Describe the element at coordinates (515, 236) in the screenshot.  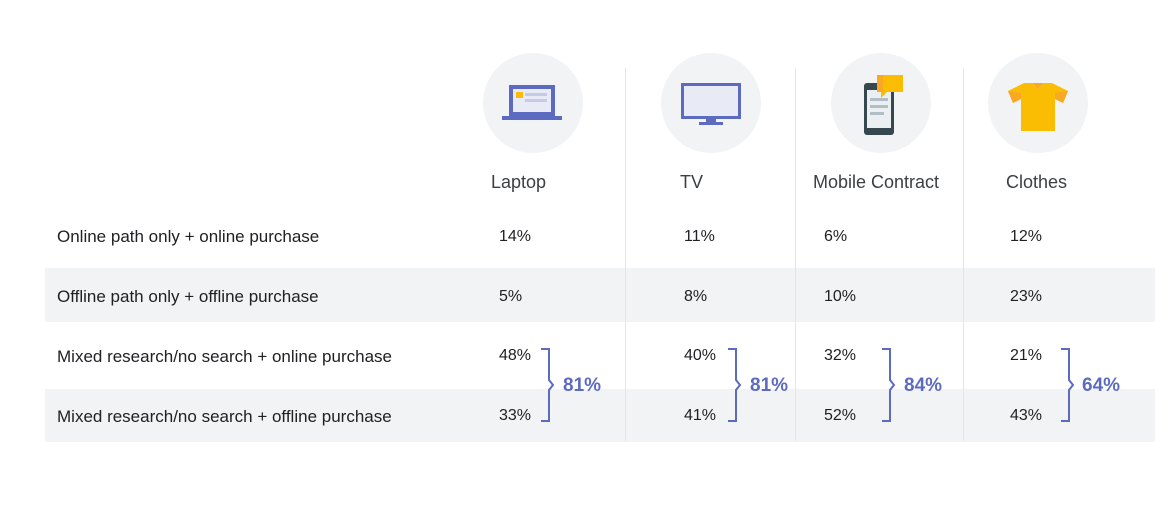
I see `table-cell: 14%` at that location.